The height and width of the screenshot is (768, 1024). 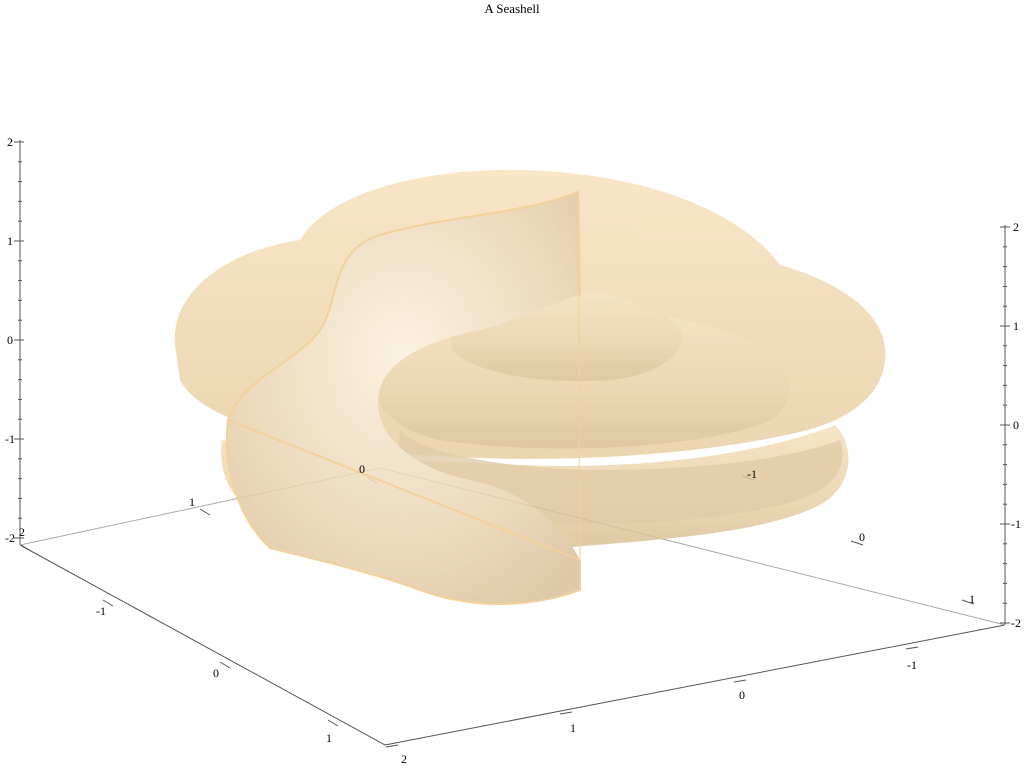 What do you see at coordinates (101, 611) in the screenshot?
I see `x-tick-label: -1` at bounding box center [101, 611].